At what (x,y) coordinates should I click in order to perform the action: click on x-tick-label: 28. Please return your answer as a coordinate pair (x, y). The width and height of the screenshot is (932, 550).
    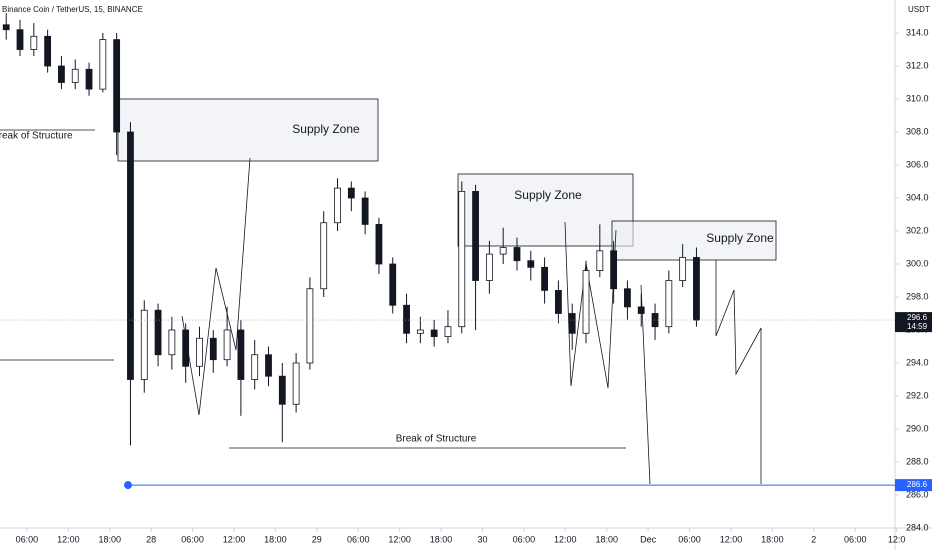
    Looking at the image, I should click on (151, 539).